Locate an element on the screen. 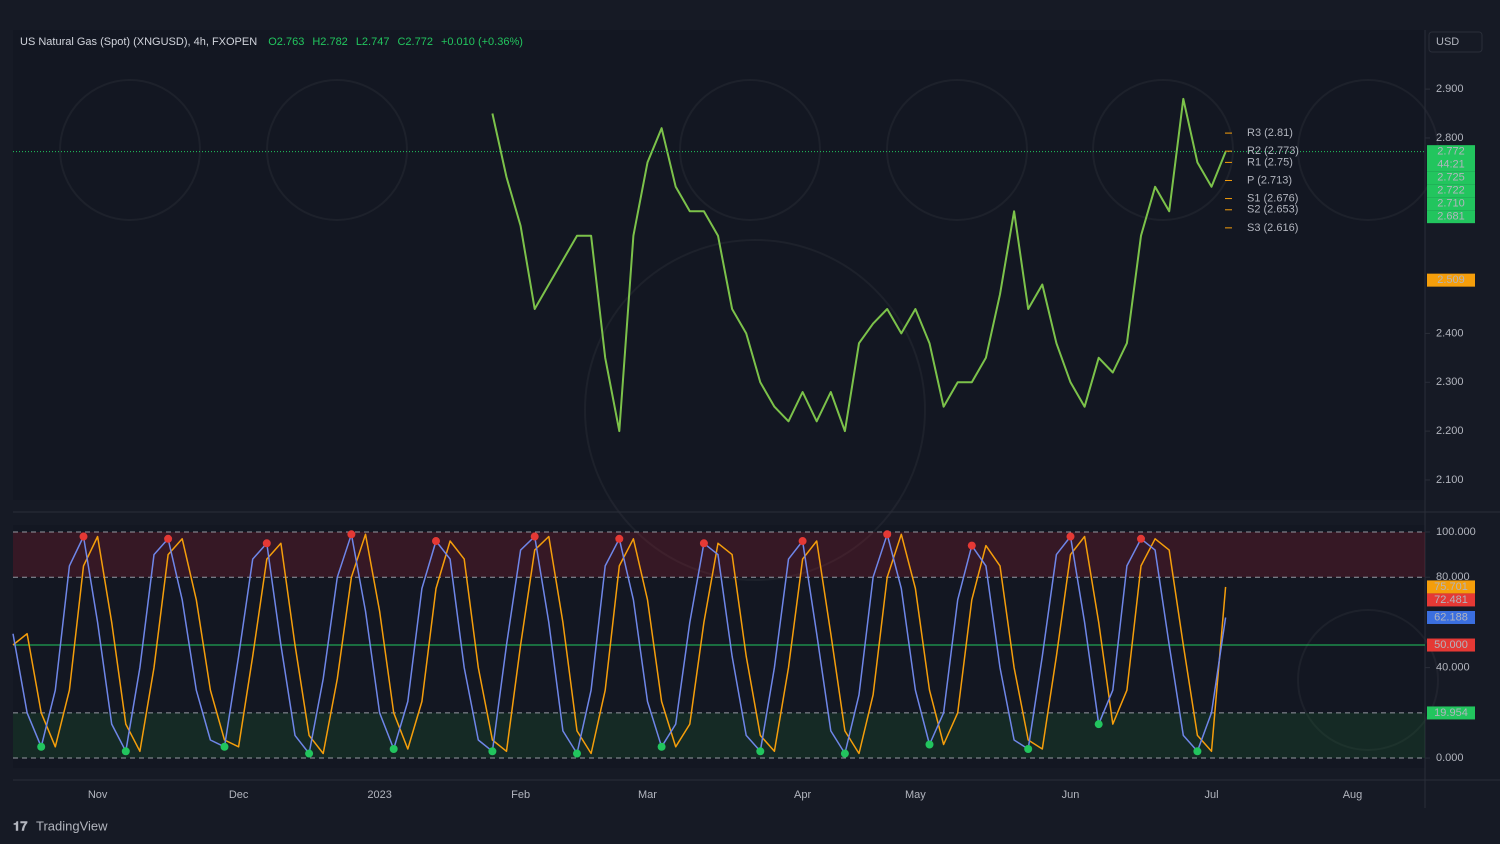 Image resolution: width=1500 pixels, height=844 pixels. x-tick-label: Jun is located at coordinates (1071, 795).